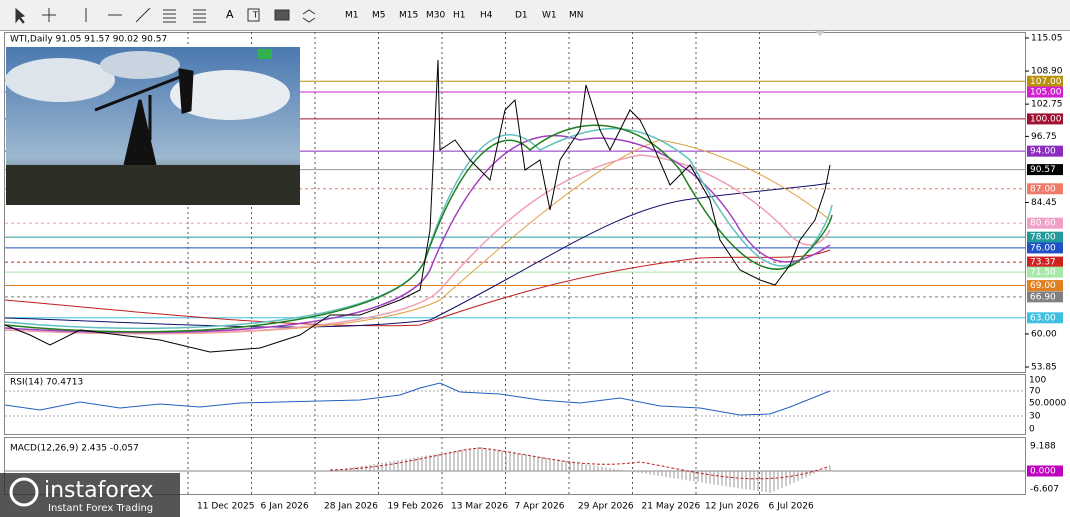 The width and height of the screenshot is (1070, 517). What do you see at coordinates (165, 15) in the screenshot?
I see `drawing-tools` at bounding box center [165, 15].